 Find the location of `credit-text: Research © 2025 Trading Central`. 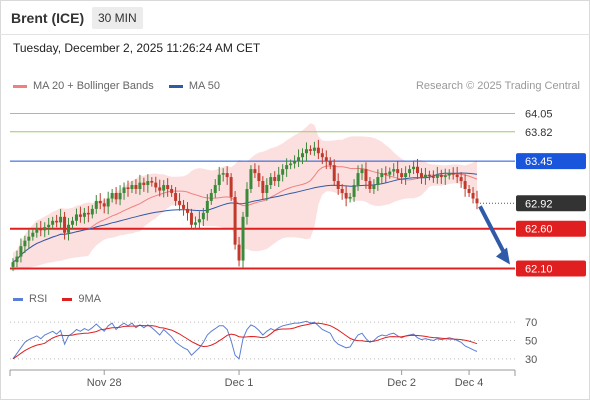

credit-text: Research © 2025 Trading Central is located at coordinates (497, 86).